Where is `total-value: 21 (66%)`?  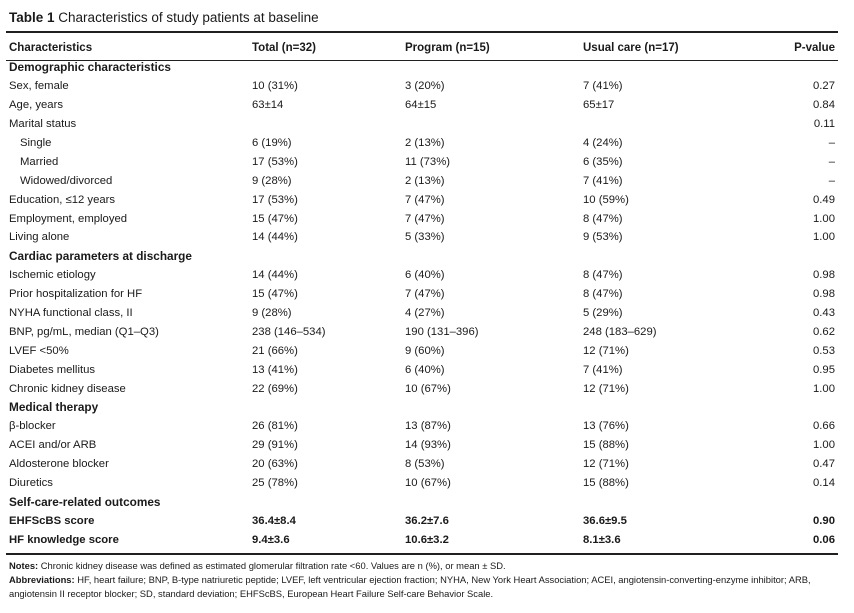 total-value: 21 (66%) is located at coordinates (275, 350).